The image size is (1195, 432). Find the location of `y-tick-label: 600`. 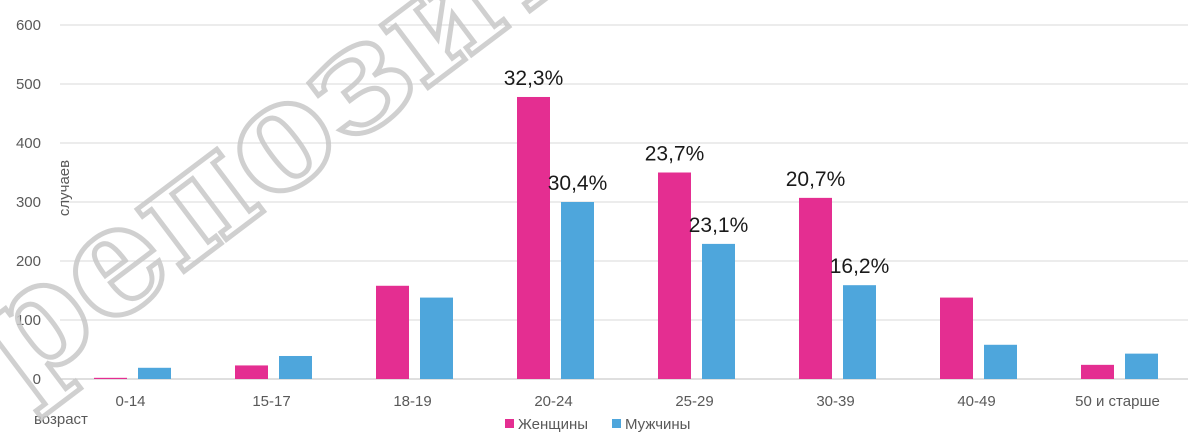

y-tick-label: 600 is located at coordinates (28, 25).